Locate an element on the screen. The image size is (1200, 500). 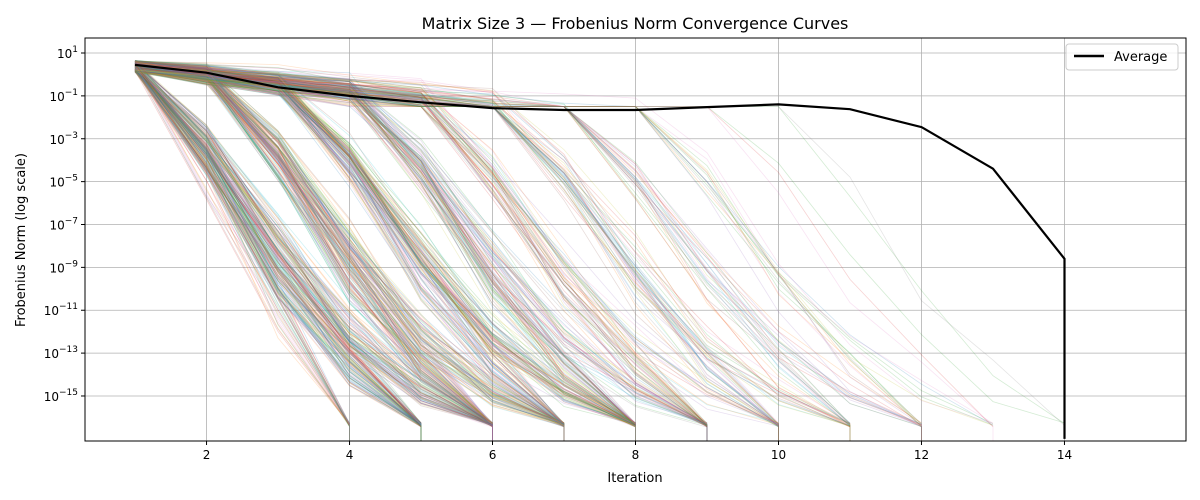
y-tick-label: 10⁻⁵ is located at coordinates (63, 182).